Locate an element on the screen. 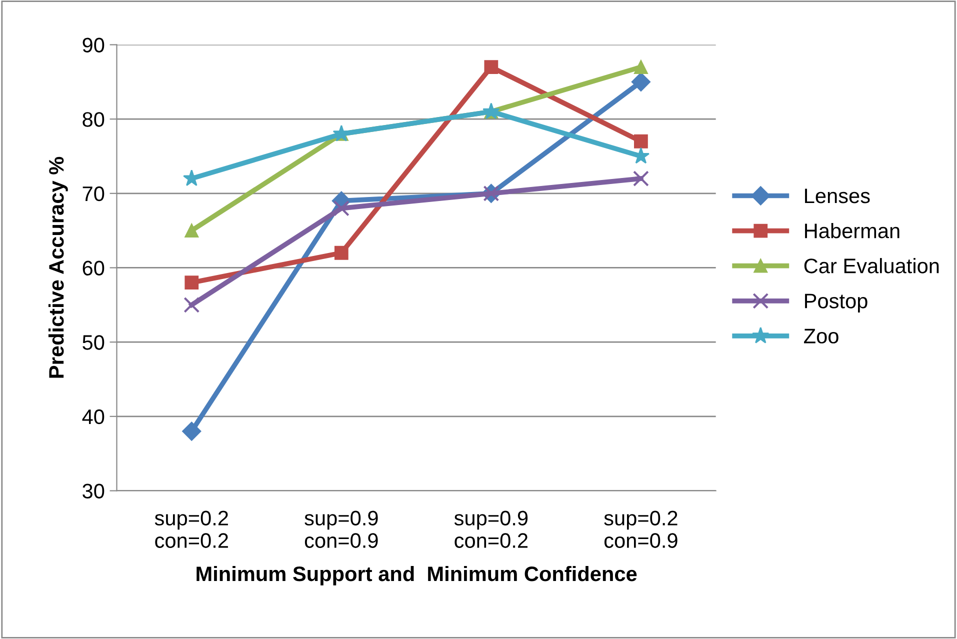 Image resolution: width=957 pixels, height=639 pixels. x-tick-label: sup=0.2 con=0.2 is located at coordinates (191, 529).